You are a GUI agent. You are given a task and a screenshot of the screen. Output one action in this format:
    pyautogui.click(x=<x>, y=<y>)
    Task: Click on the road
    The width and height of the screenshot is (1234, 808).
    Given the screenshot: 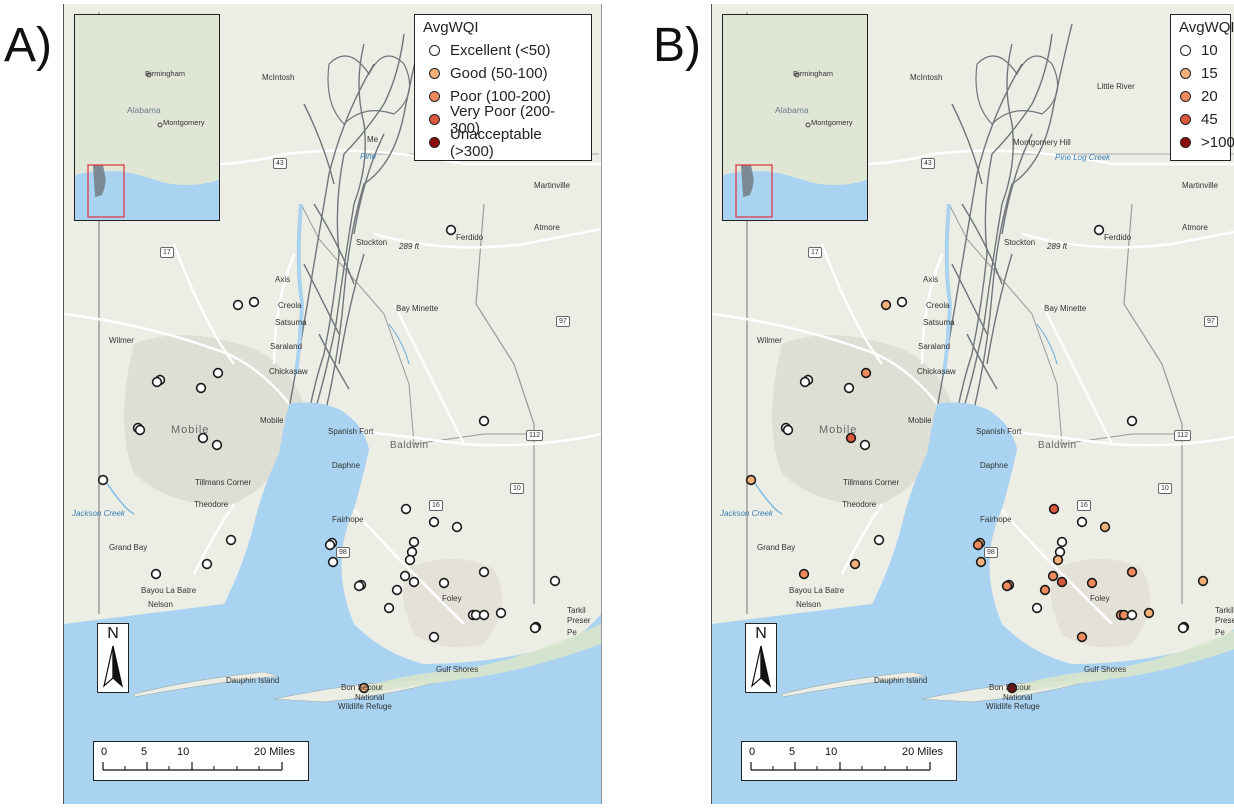 What is the action you would take?
    pyautogui.click(x=1127, y=239)
    